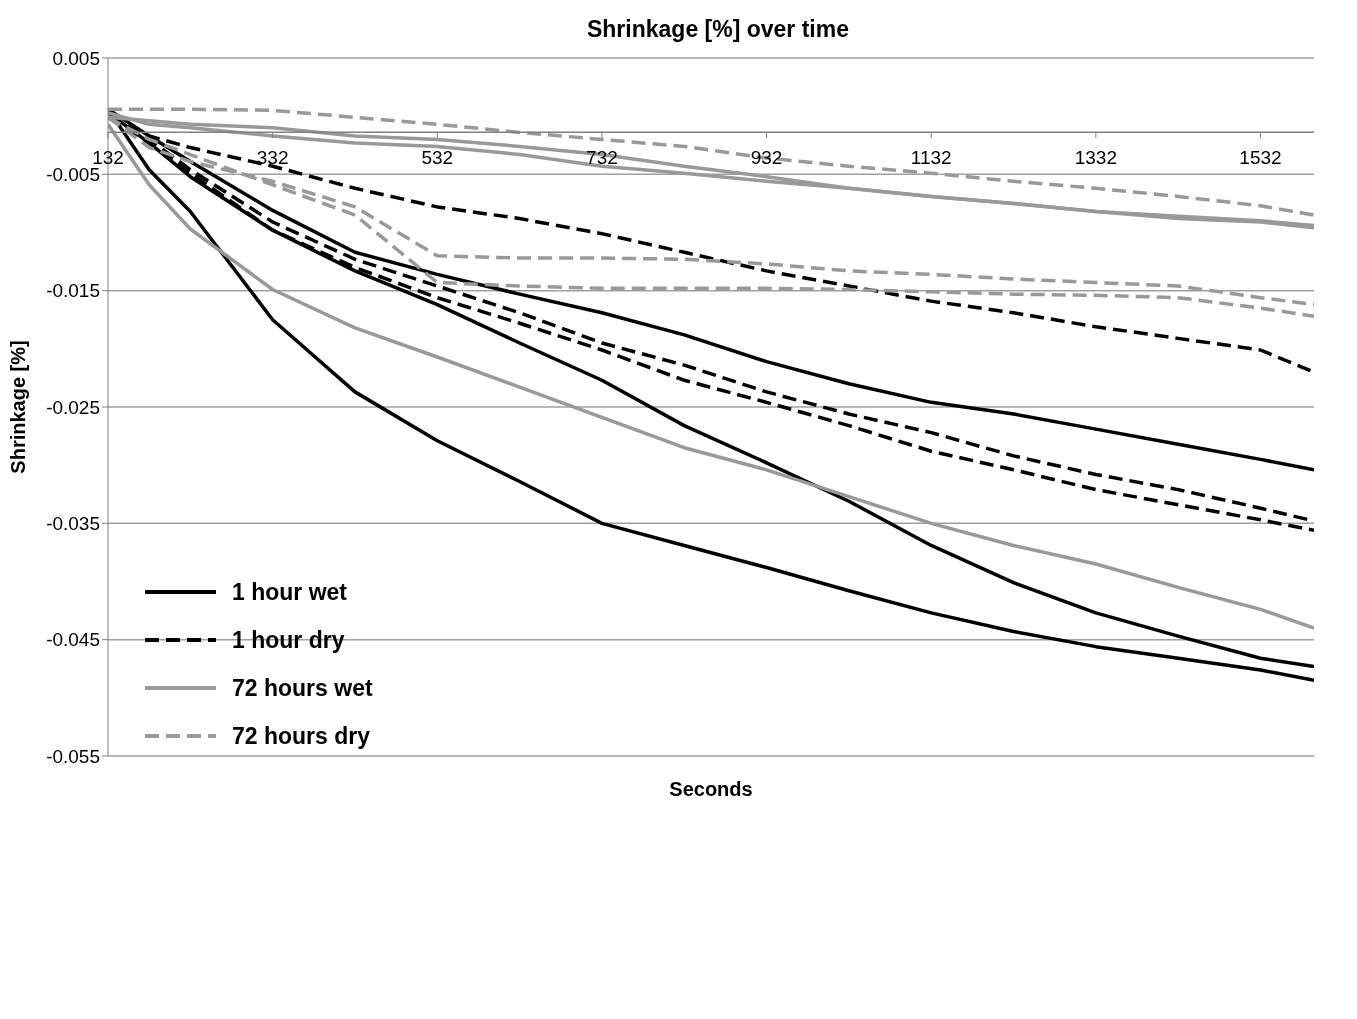 This screenshot has width=1357, height=1019. I want to click on y-tick-label: -0.055, so click(73, 756).